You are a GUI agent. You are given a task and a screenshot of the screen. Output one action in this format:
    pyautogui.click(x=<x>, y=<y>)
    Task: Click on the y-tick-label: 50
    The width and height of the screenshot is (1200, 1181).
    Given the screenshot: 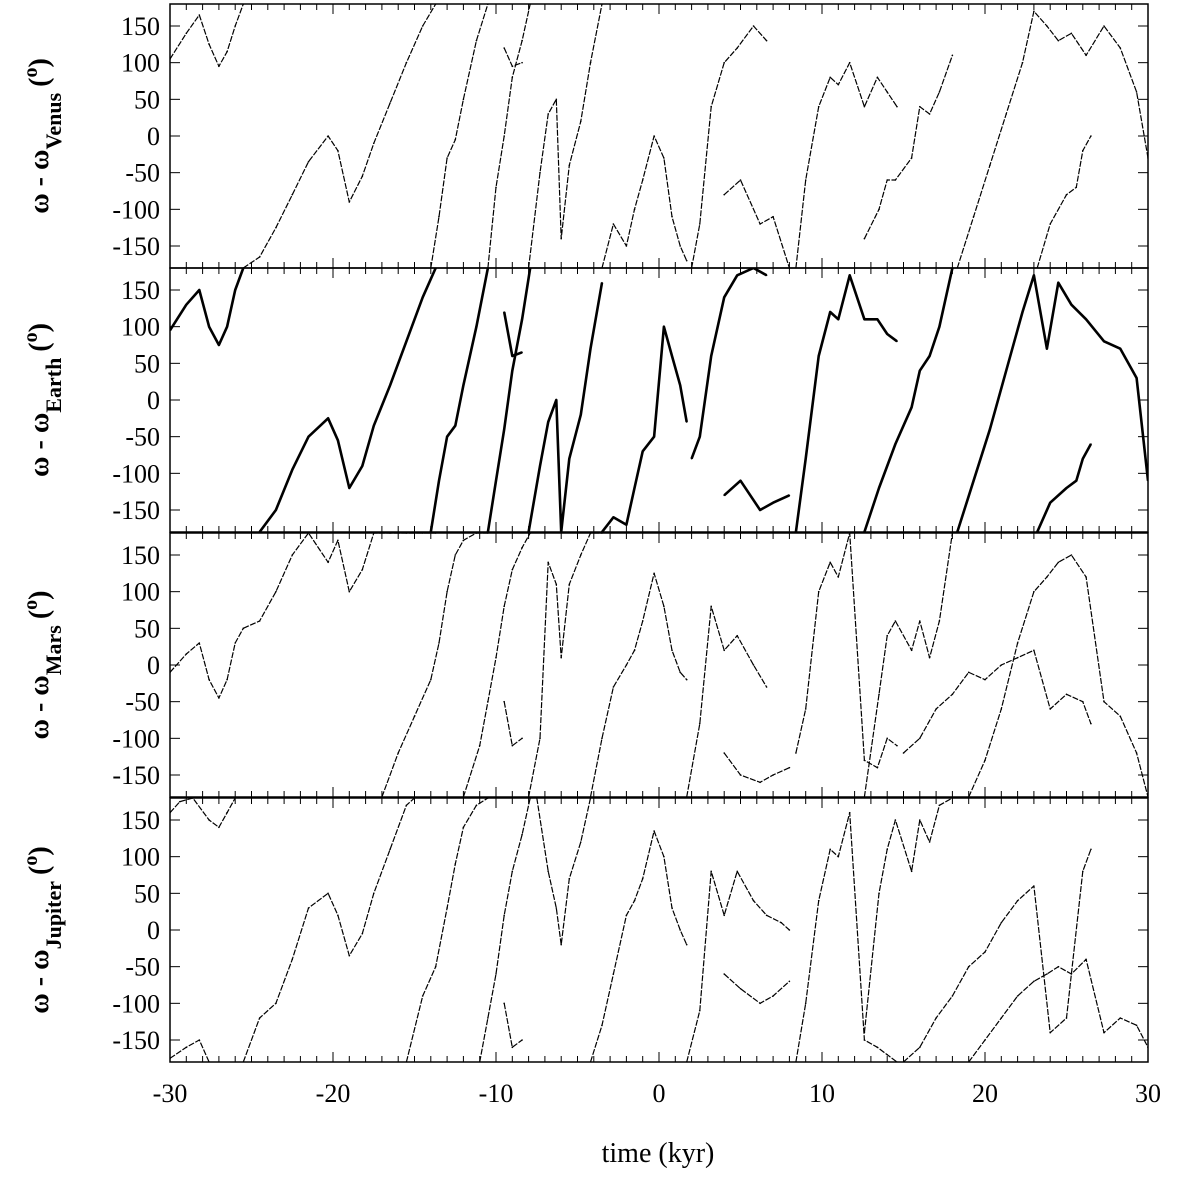 What is the action you would take?
    pyautogui.click(x=147, y=893)
    